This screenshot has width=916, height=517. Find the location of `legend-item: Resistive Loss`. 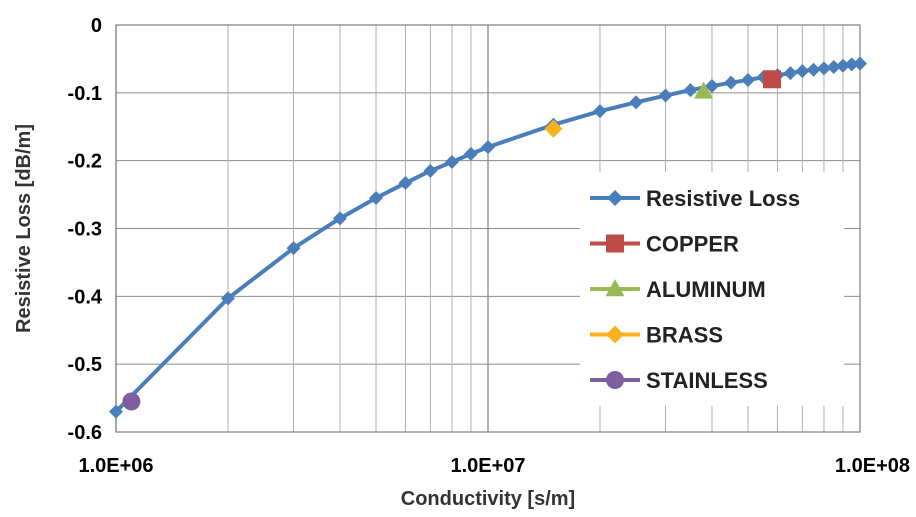

legend-item: Resistive Loss is located at coordinates (695, 198).